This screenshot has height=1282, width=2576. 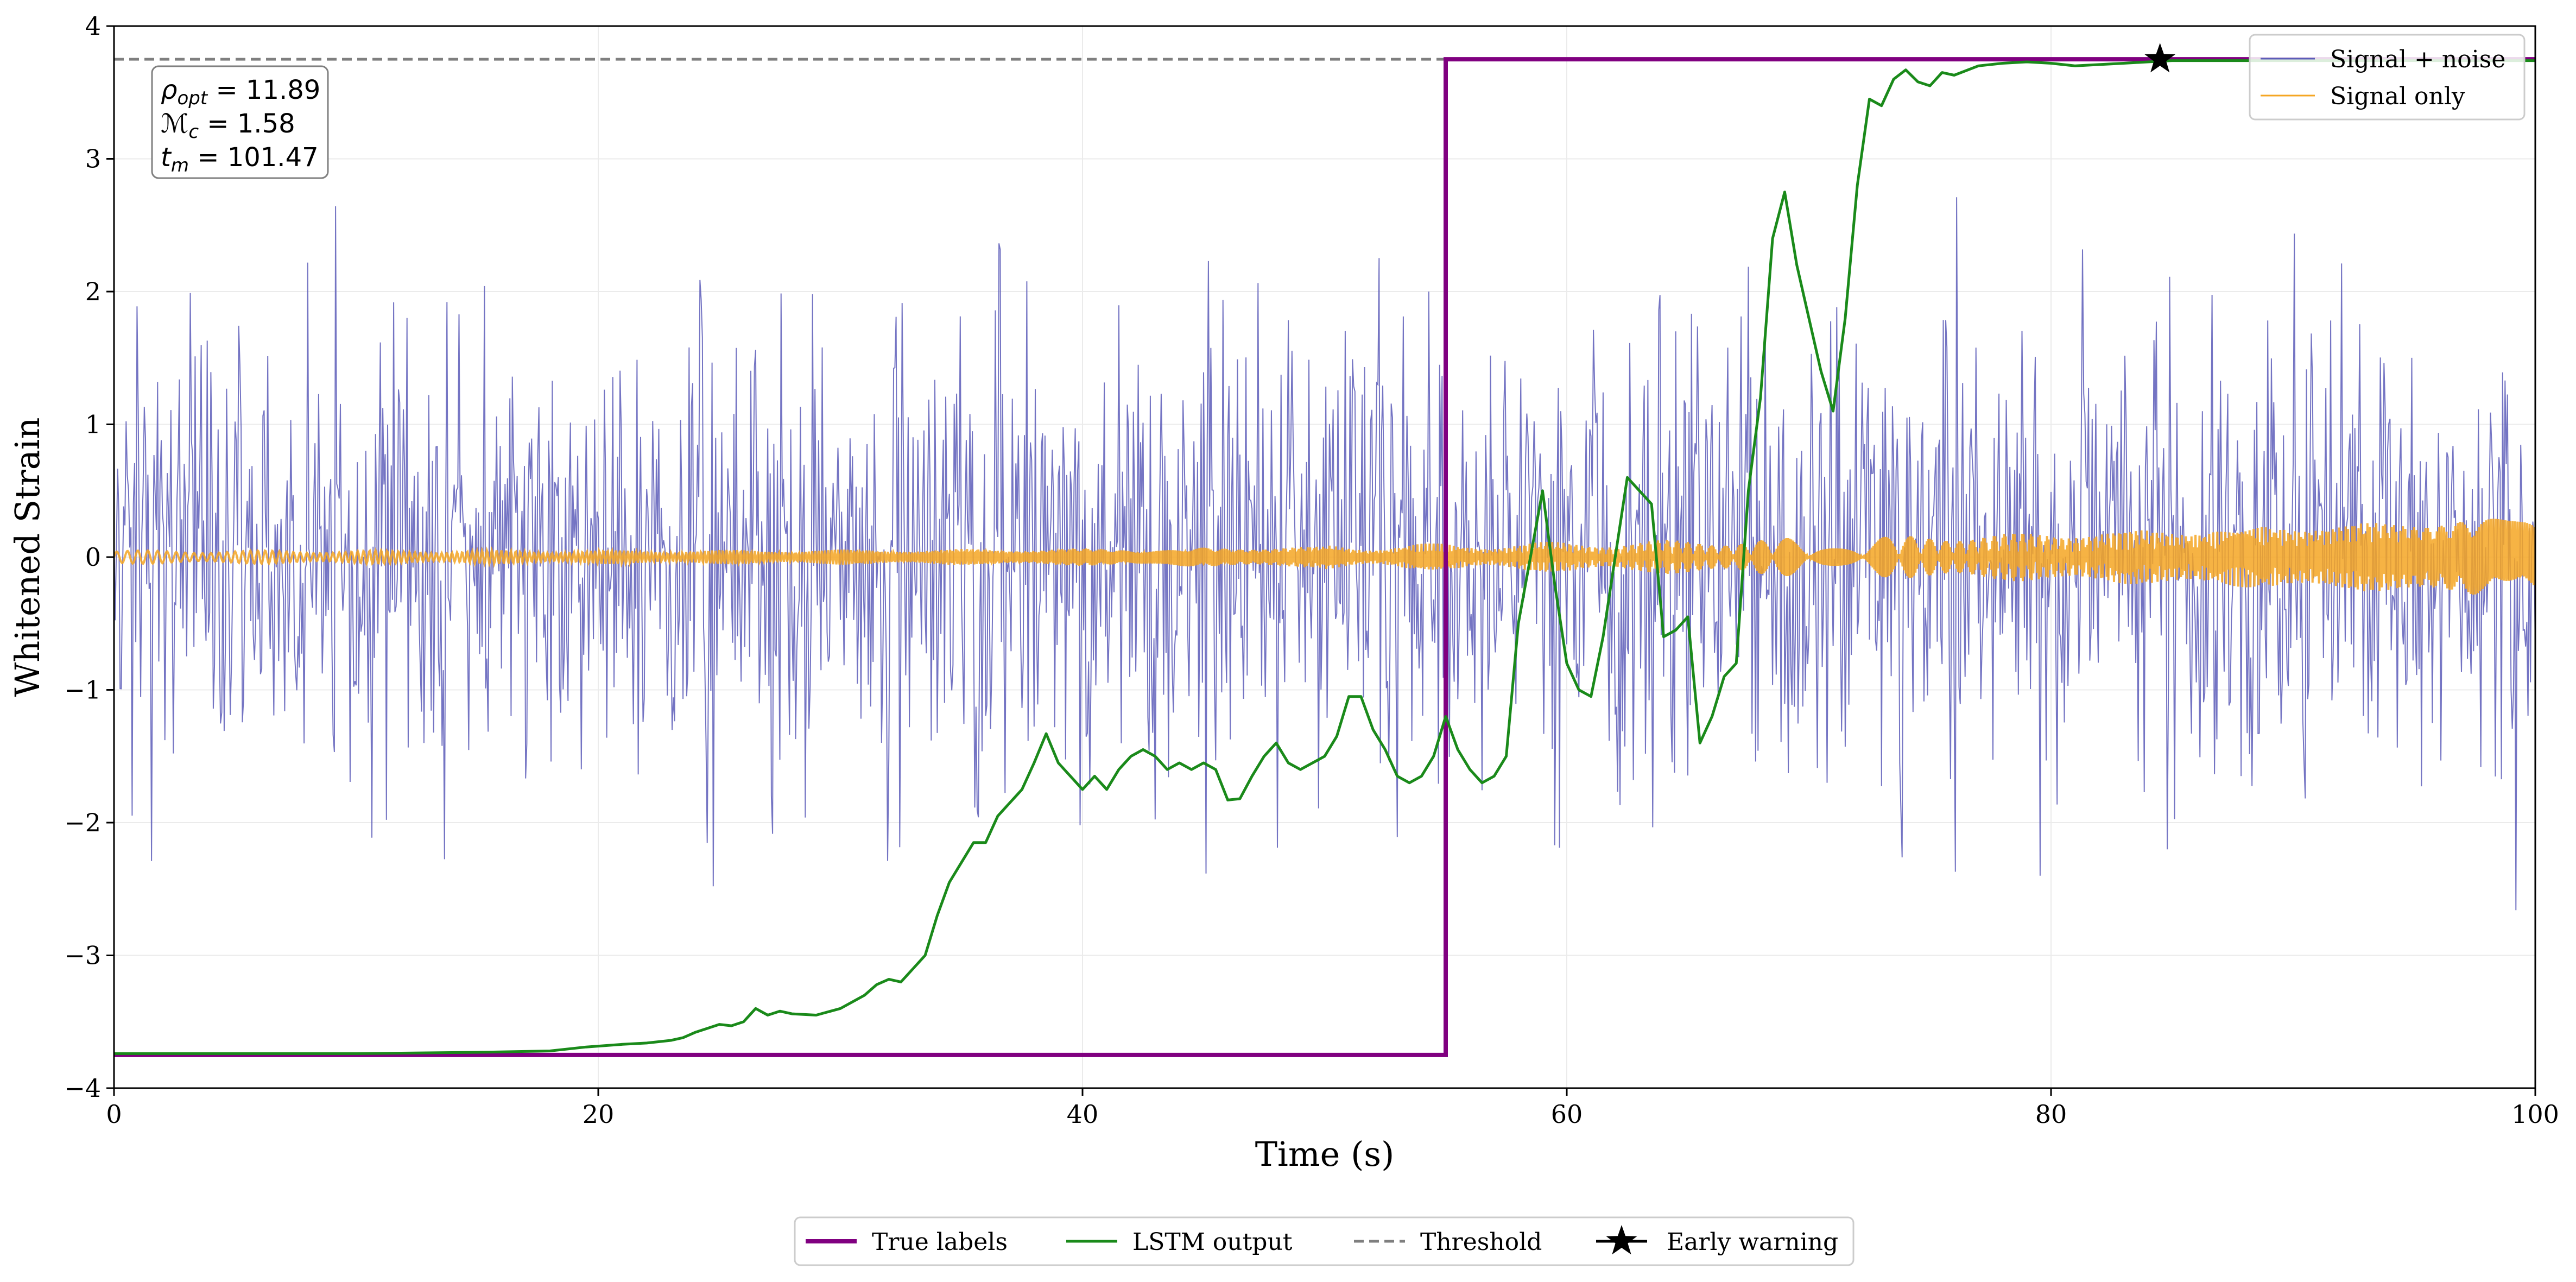 I want to click on x-tick-label: 100, so click(x=2535, y=1114).